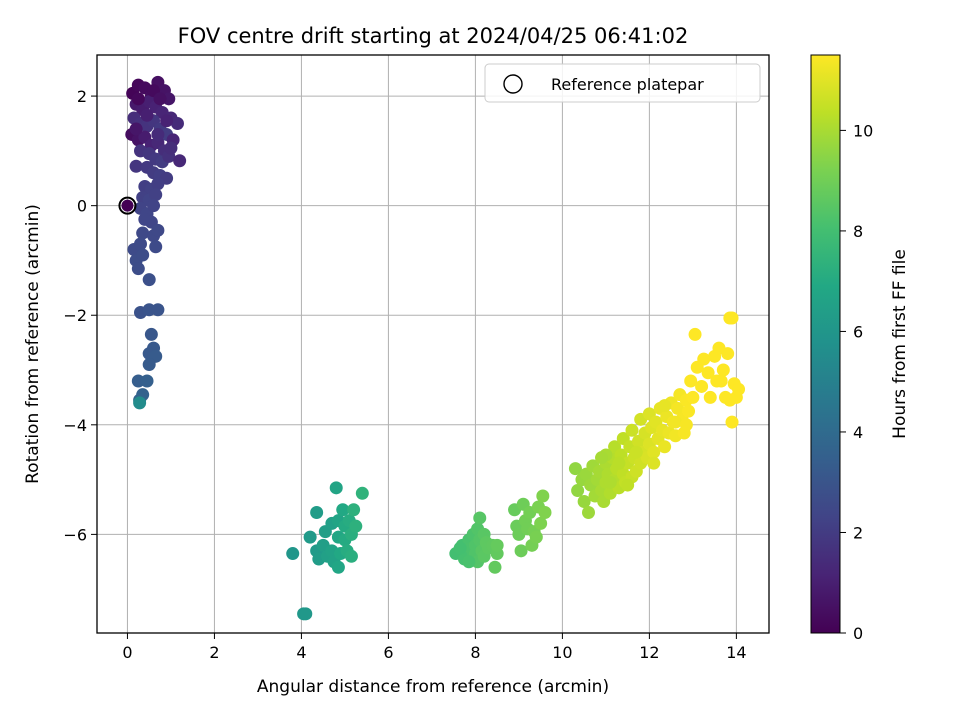 This screenshot has width=960, height=720. What do you see at coordinates (388, 652) in the screenshot?
I see `x-tick-label: 6` at bounding box center [388, 652].